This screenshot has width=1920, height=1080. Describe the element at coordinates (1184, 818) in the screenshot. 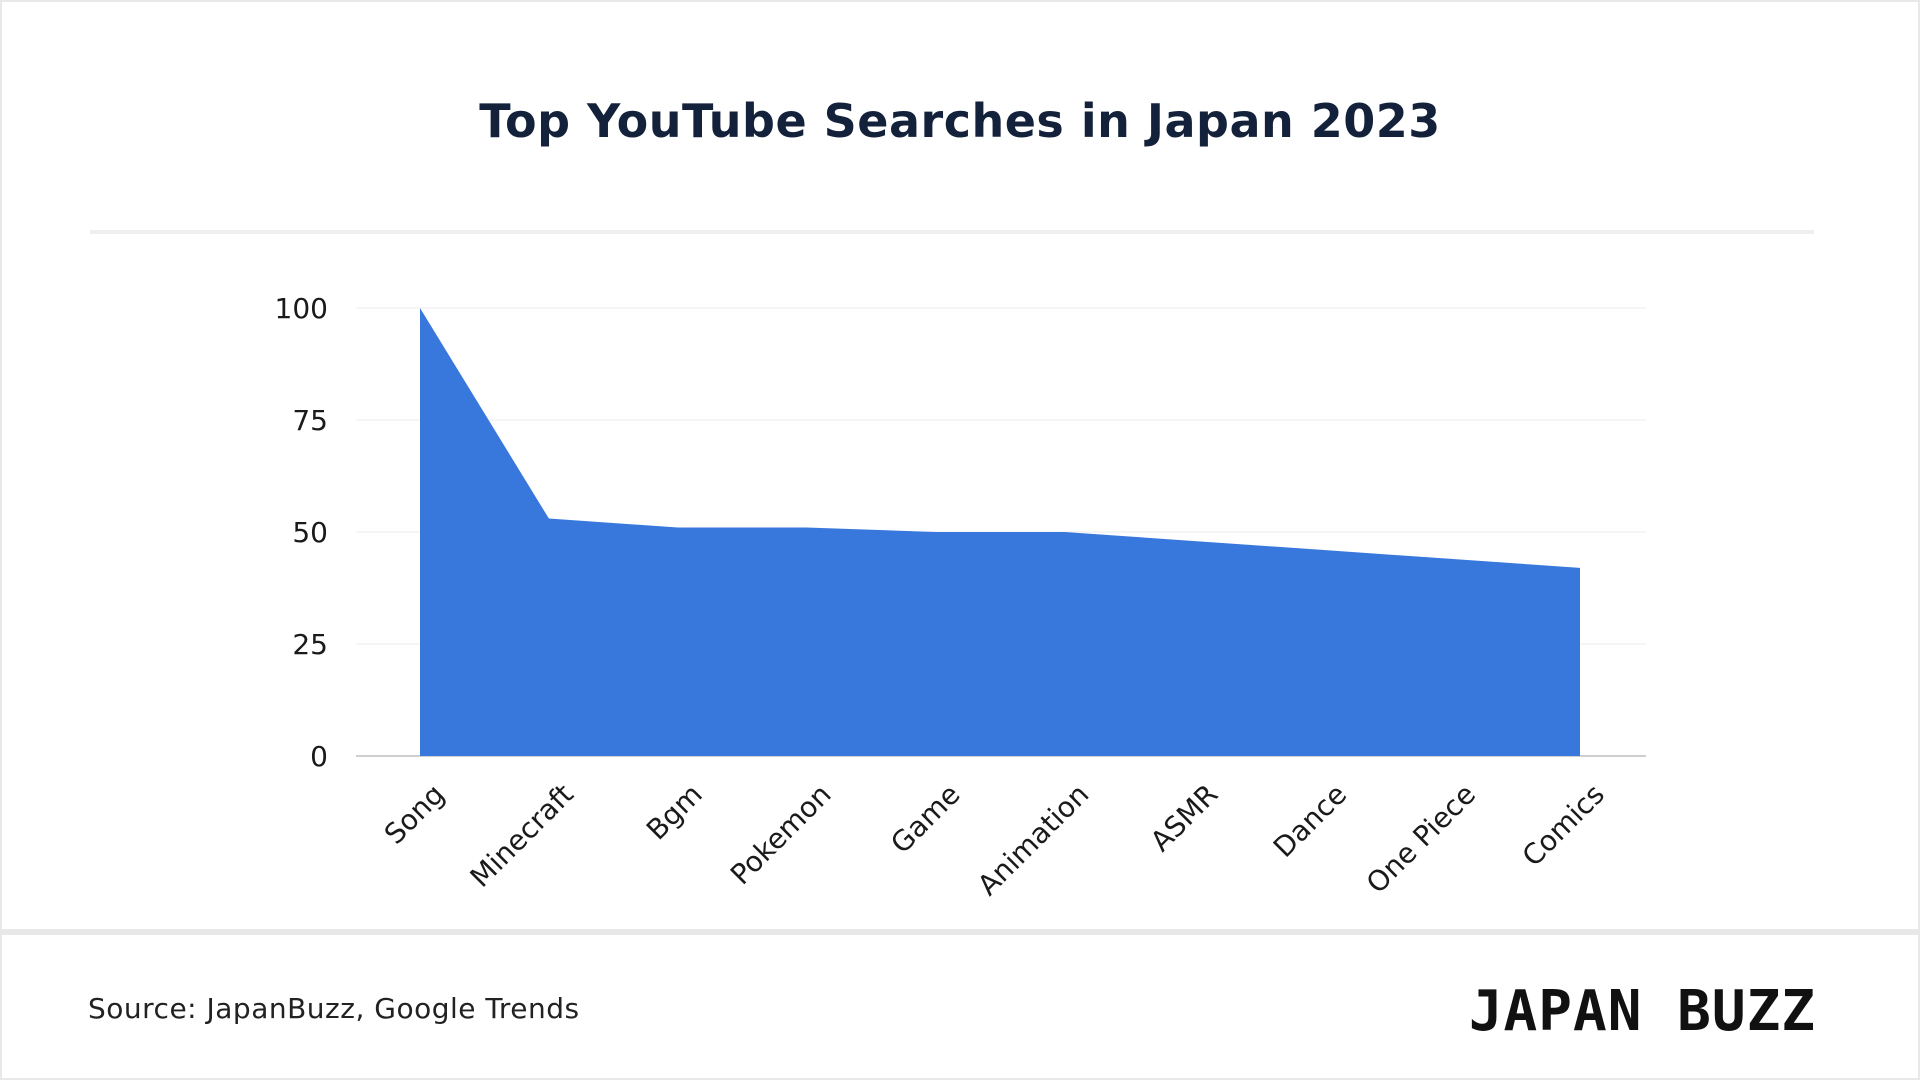

I see `x-tick-label: ASMR` at that location.